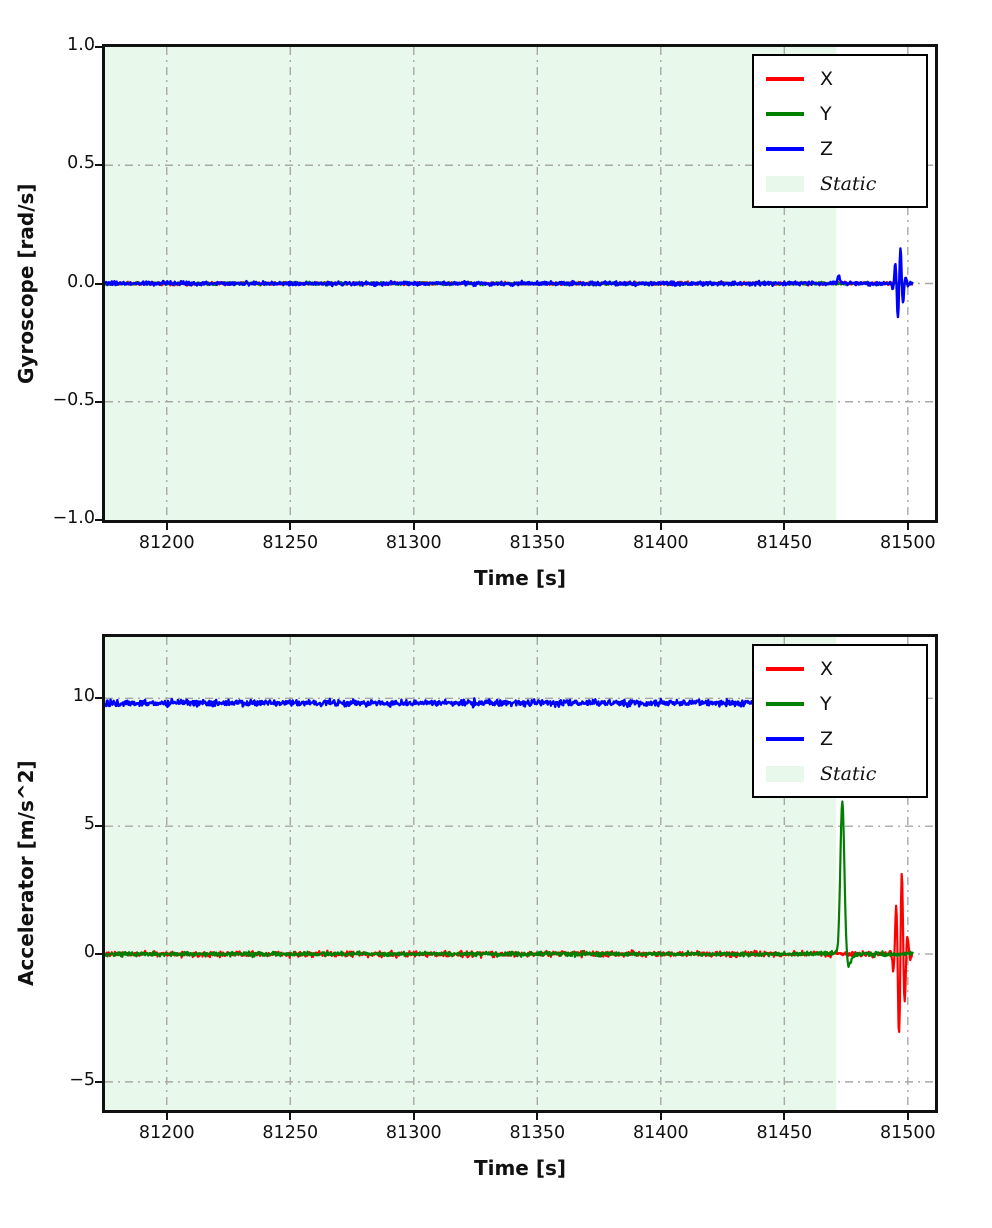  What do you see at coordinates (83, 696) in the screenshot?
I see `y-tick-label: 10` at bounding box center [83, 696].